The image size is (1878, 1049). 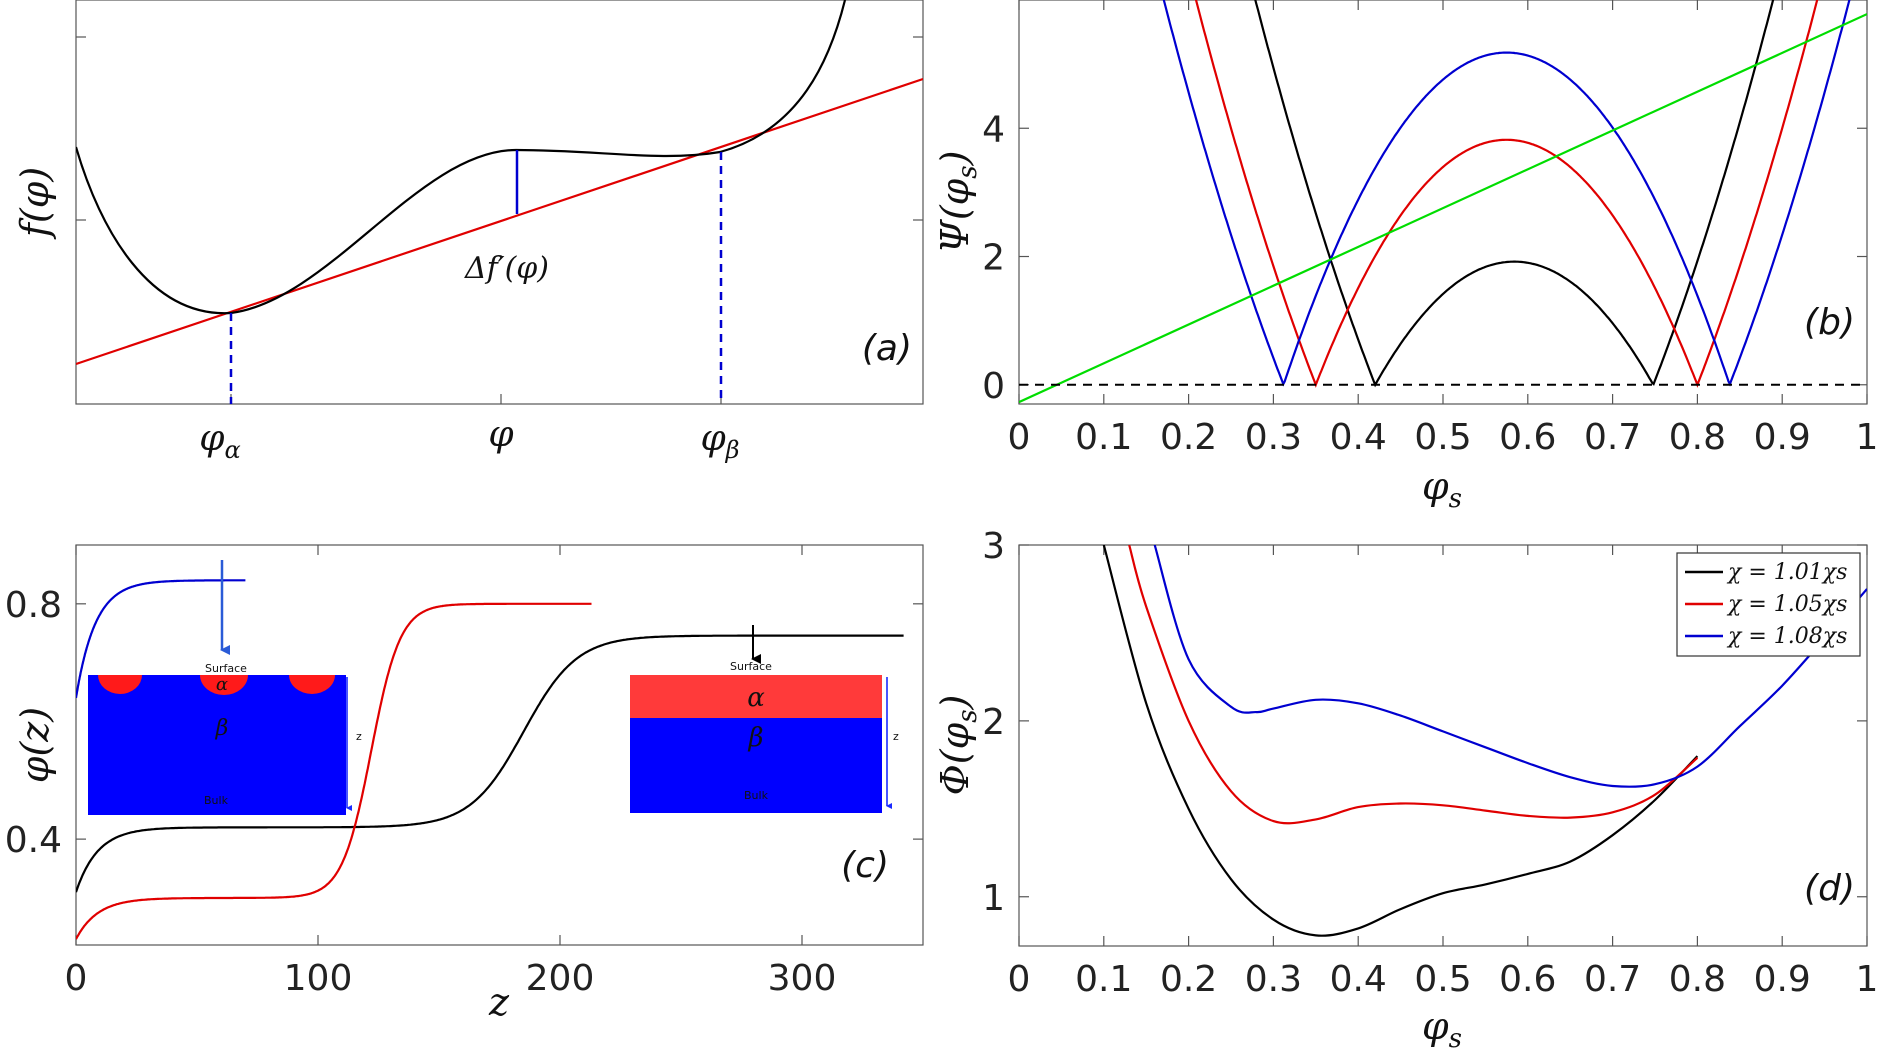 What do you see at coordinates (1697, 437) in the screenshot?
I see `panel-b-xtick-label: 0.8` at bounding box center [1697, 437].